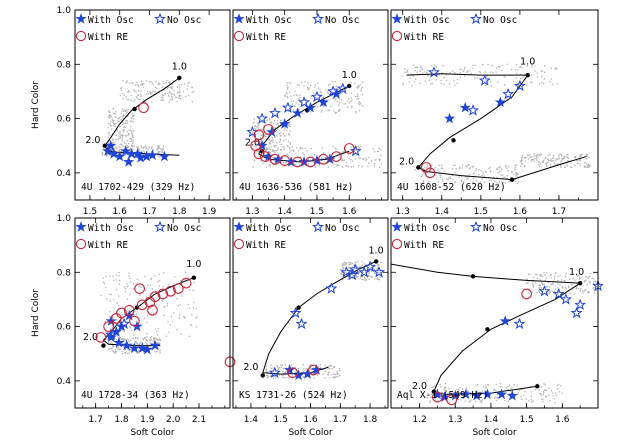 Image resolution: width=623 pixels, height=445 pixels. What do you see at coordinates (250, 367) in the screenshot?
I see `track-label: 2.0` at bounding box center [250, 367].